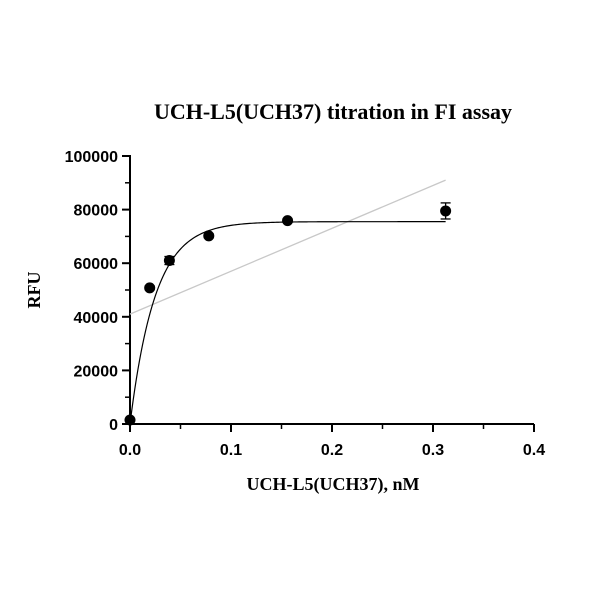  I want to click on x-axis-label: UCH-L5(UCH37), nM, so click(333, 484).